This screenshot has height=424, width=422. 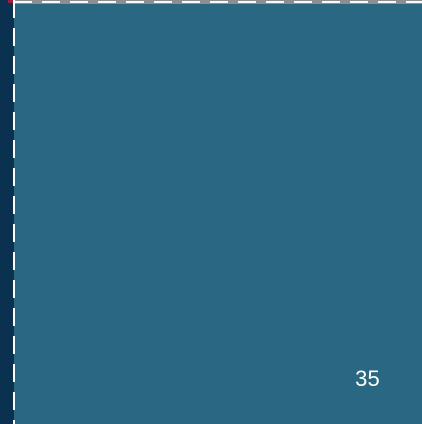 I want to click on top-dashed-guide, so click(x=218, y=2).